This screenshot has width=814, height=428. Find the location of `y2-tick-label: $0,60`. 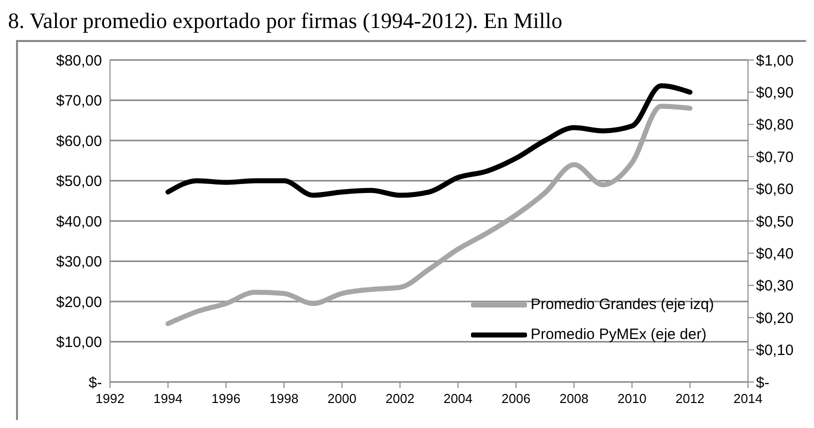

y2-tick-label: $0,60 is located at coordinates (775, 189).